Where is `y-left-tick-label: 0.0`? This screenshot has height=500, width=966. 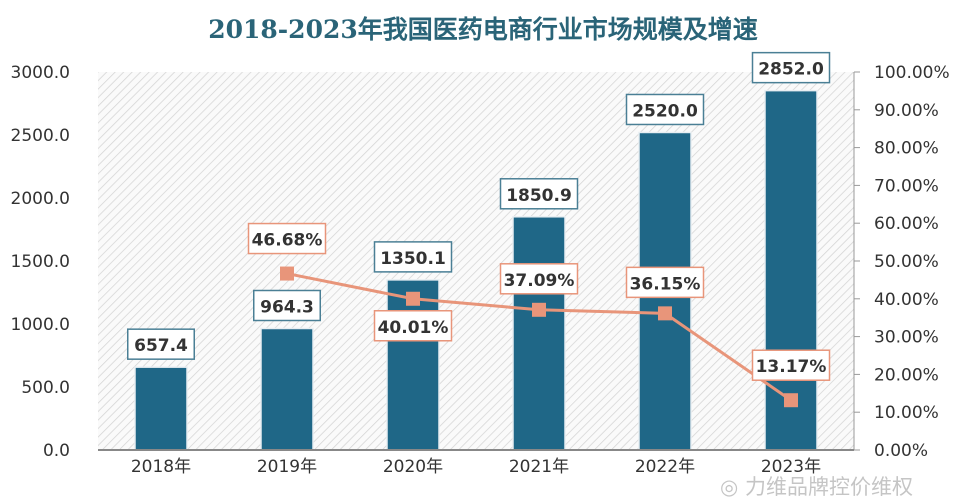
y-left-tick-label: 0.0 is located at coordinates (56, 451).